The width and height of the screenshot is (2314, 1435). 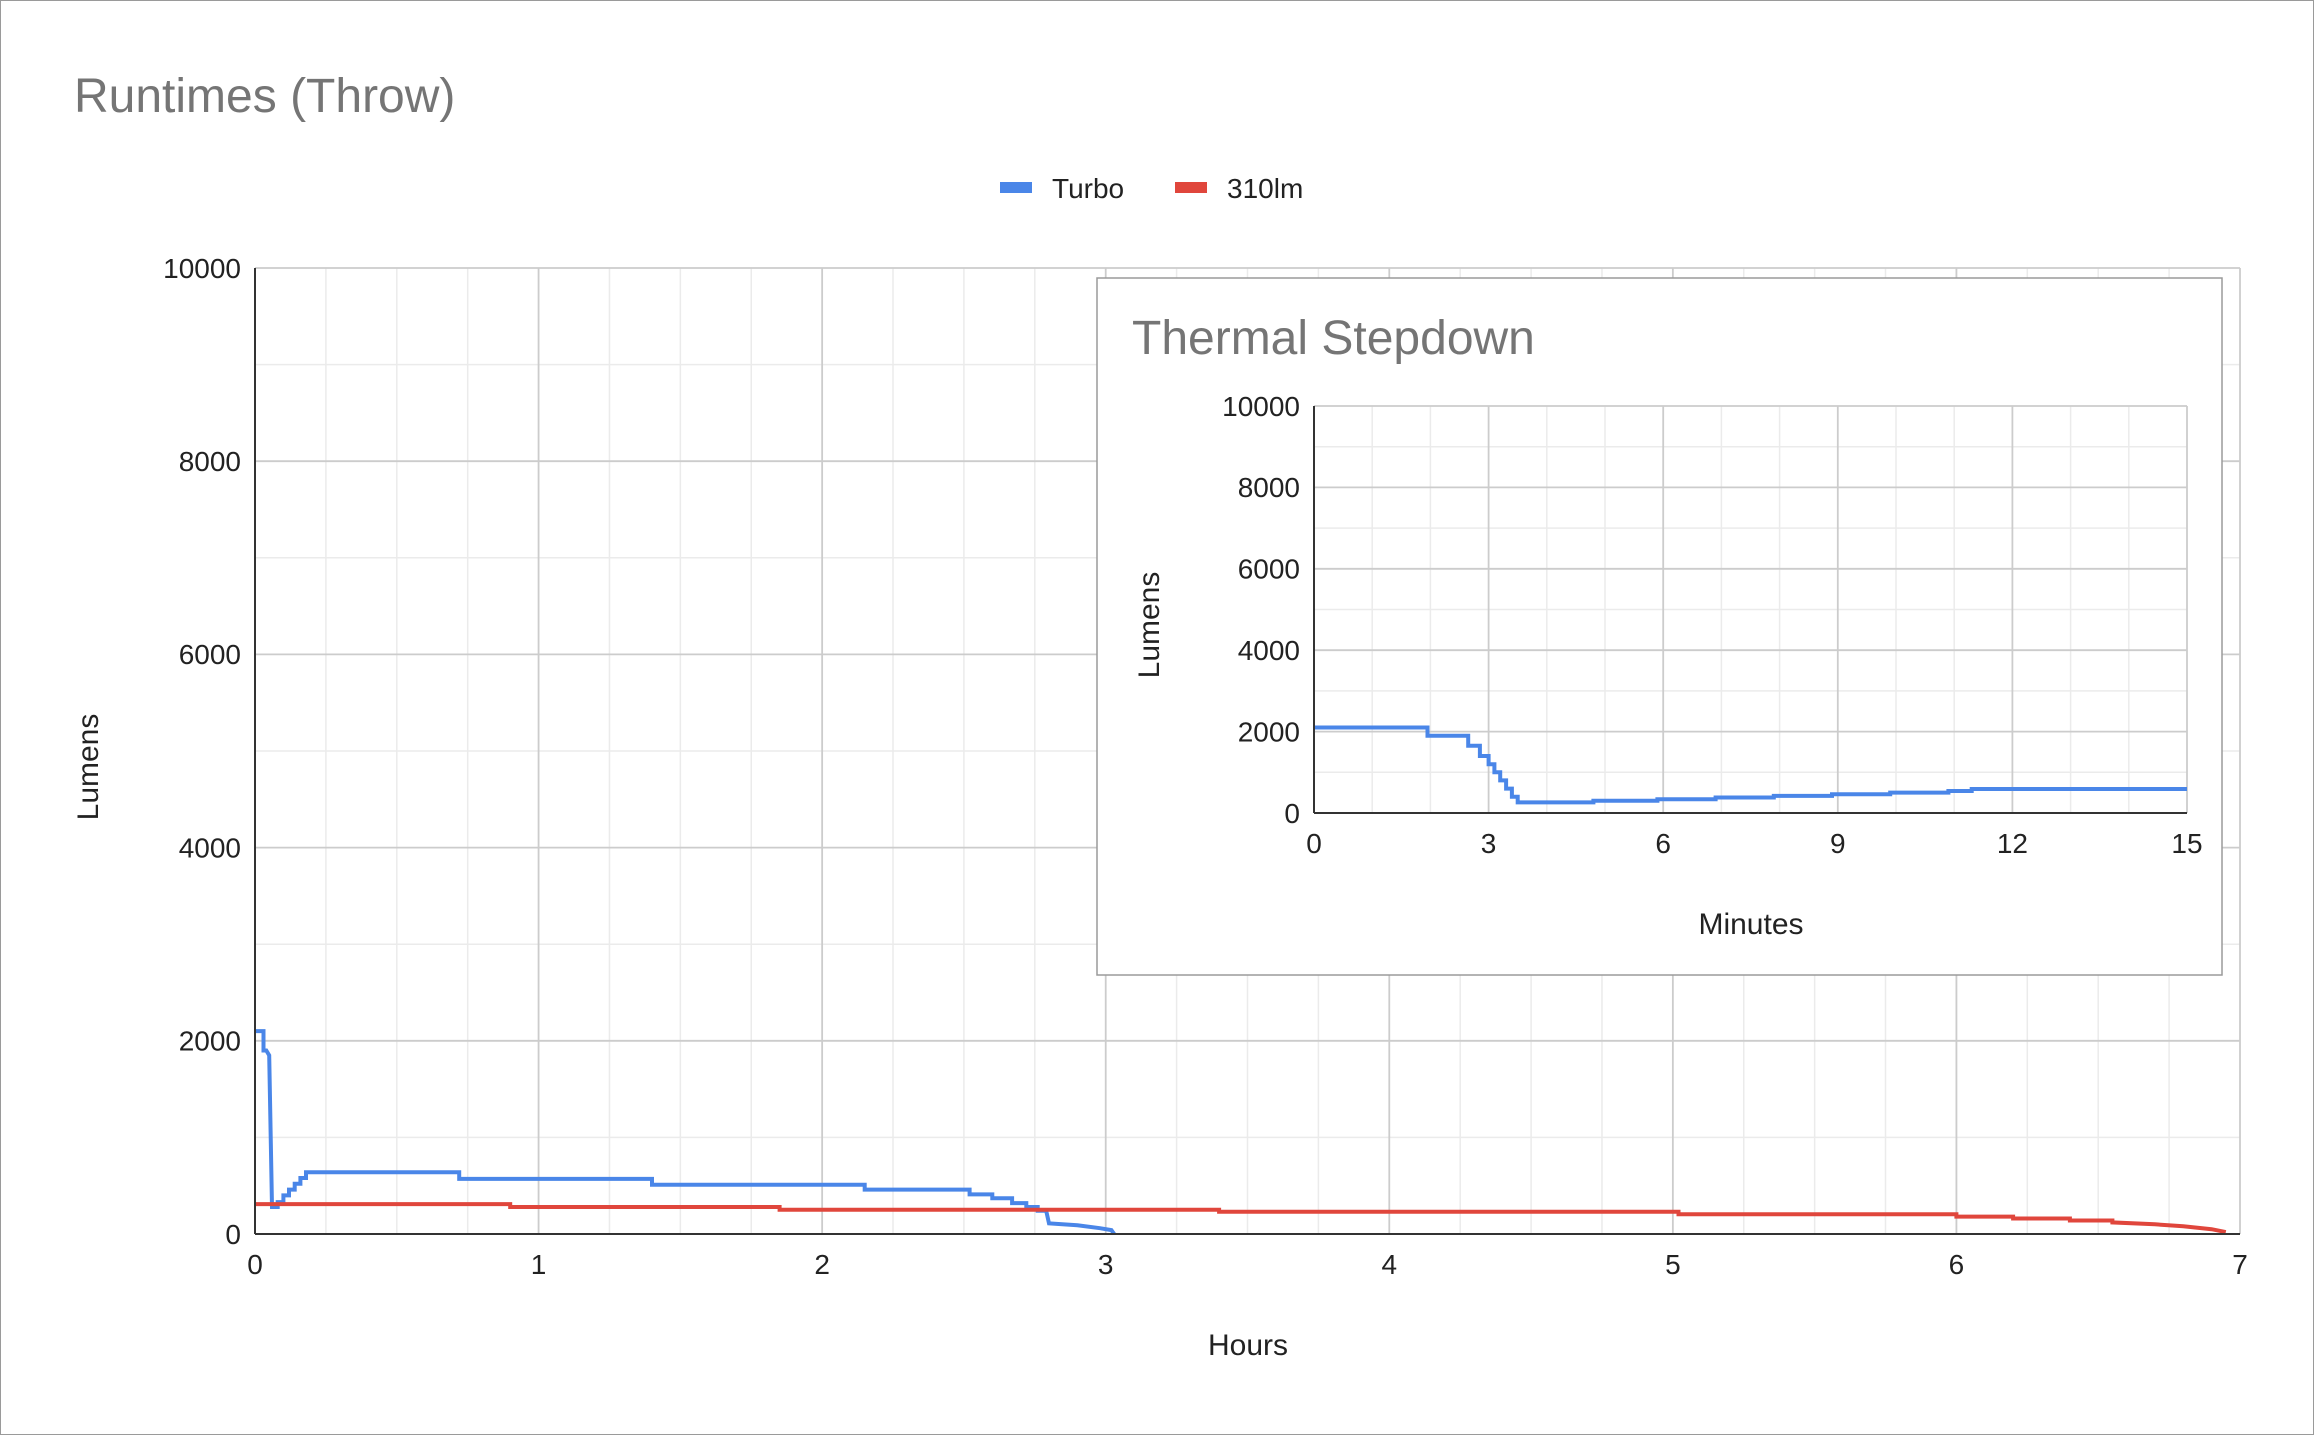 I want to click on x-tick-label: 4, so click(x=1389, y=1264).